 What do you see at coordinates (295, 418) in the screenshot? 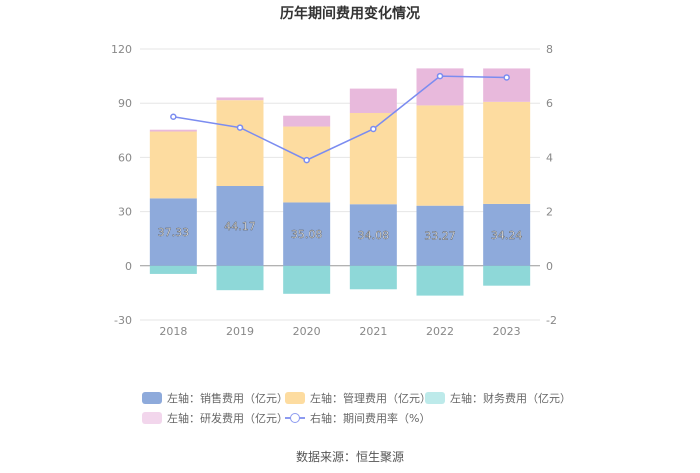
I see `legend-swatch-expense-ratio` at bounding box center [295, 418].